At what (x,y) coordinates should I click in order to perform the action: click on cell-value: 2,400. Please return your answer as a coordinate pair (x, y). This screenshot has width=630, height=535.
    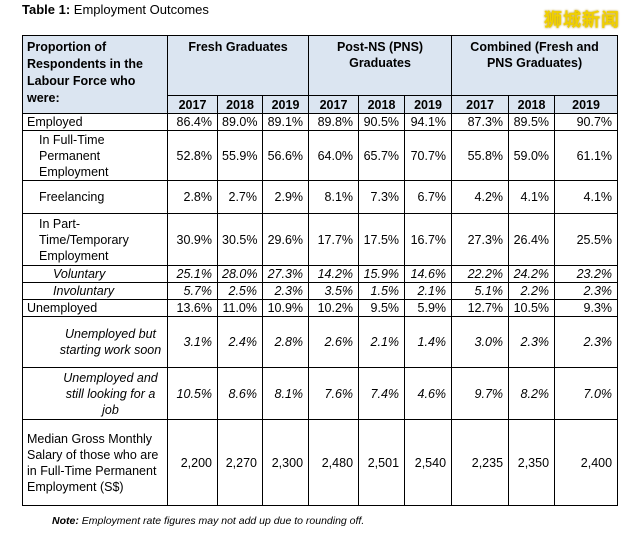
    Looking at the image, I should click on (586, 462).